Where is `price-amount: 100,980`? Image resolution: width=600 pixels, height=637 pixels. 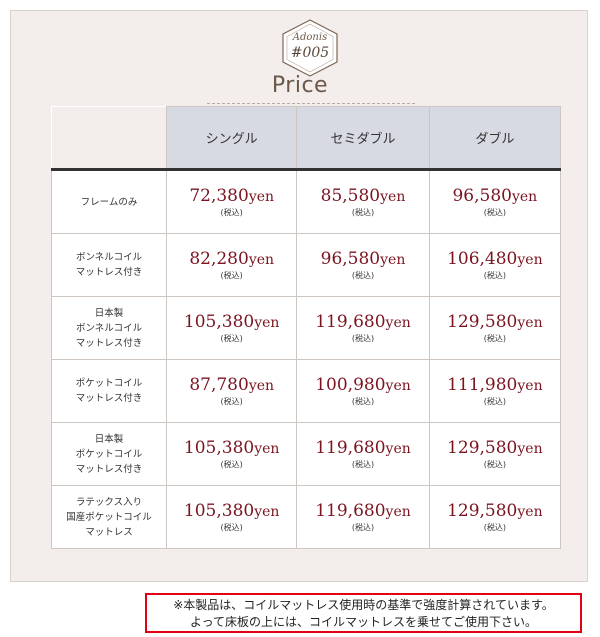
price-amount: 100,980 is located at coordinates (350, 385).